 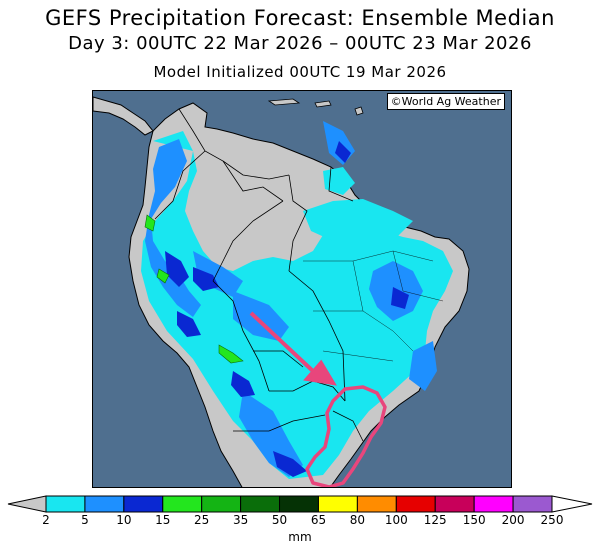 I want to click on colorbar-tick-label: 35, so click(x=240, y=520).